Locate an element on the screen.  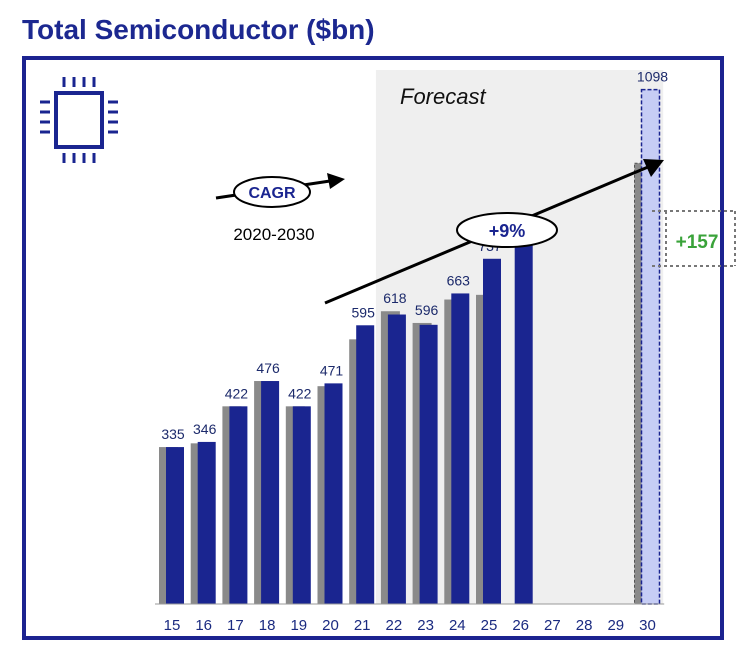
x-tick-label: 21 is located at coordinates (362, 625).